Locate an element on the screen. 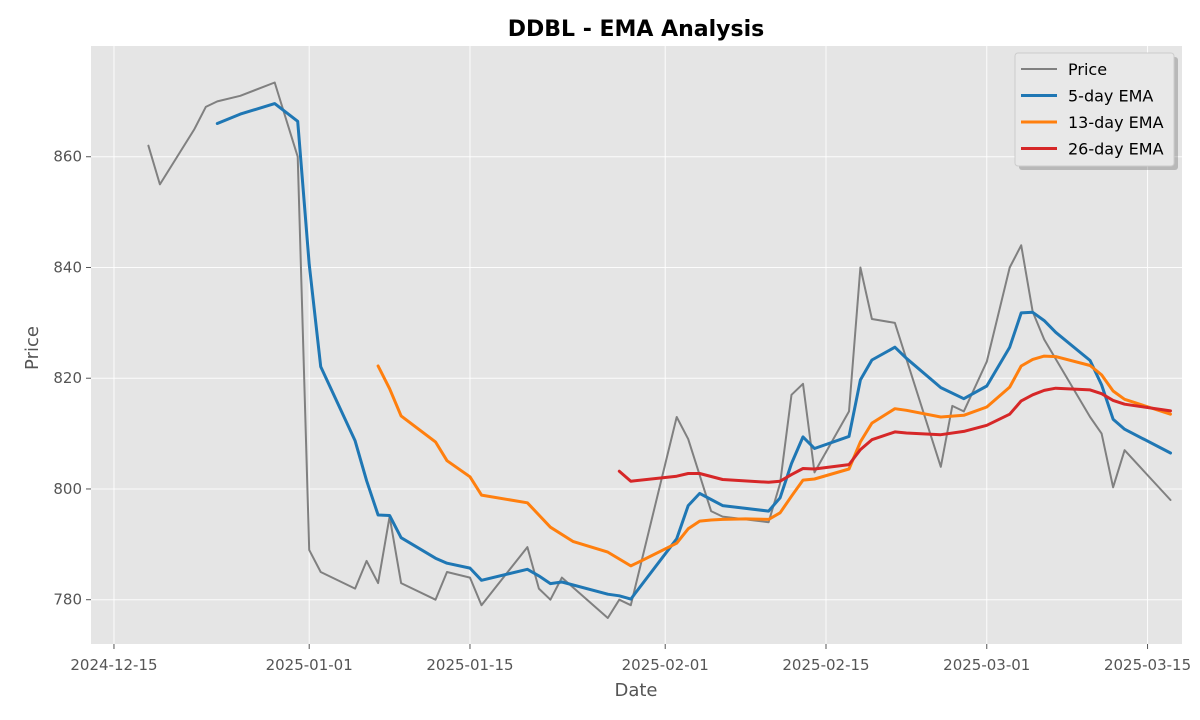 This screenshot has width=1200, height=720. chart-title: DDBL - EMA Analysis is located at coordinates (636, 29).